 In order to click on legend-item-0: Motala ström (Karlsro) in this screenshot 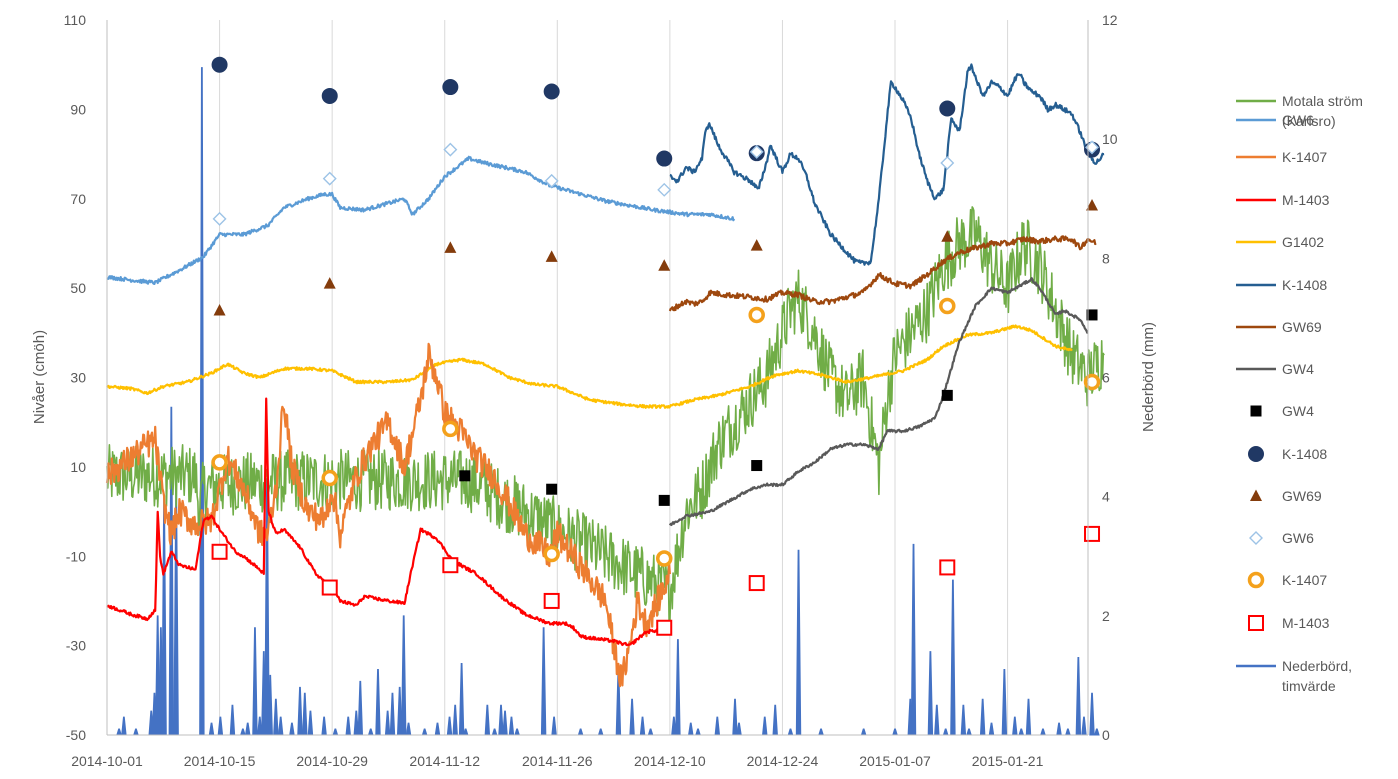, I will do `click(1299, 111)`.